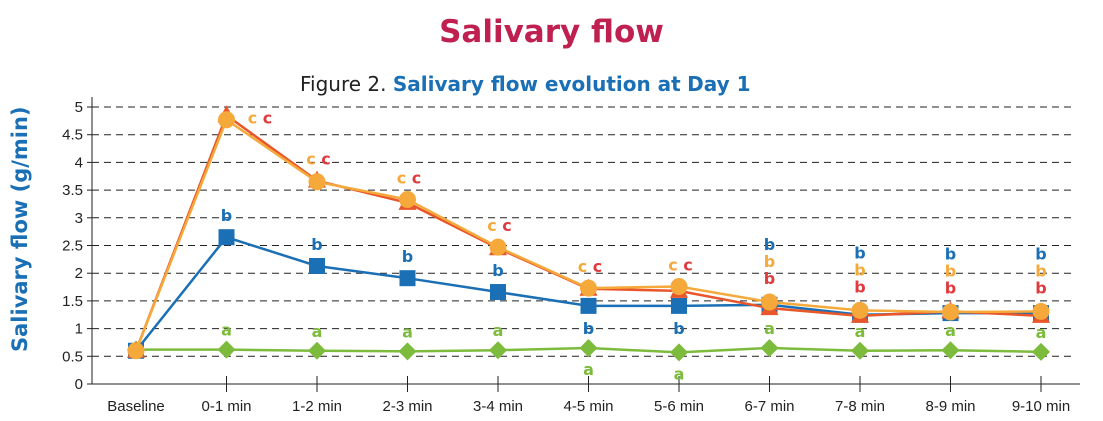  I want to click on x-tick-label: 7-8 min, so click(860, 406).